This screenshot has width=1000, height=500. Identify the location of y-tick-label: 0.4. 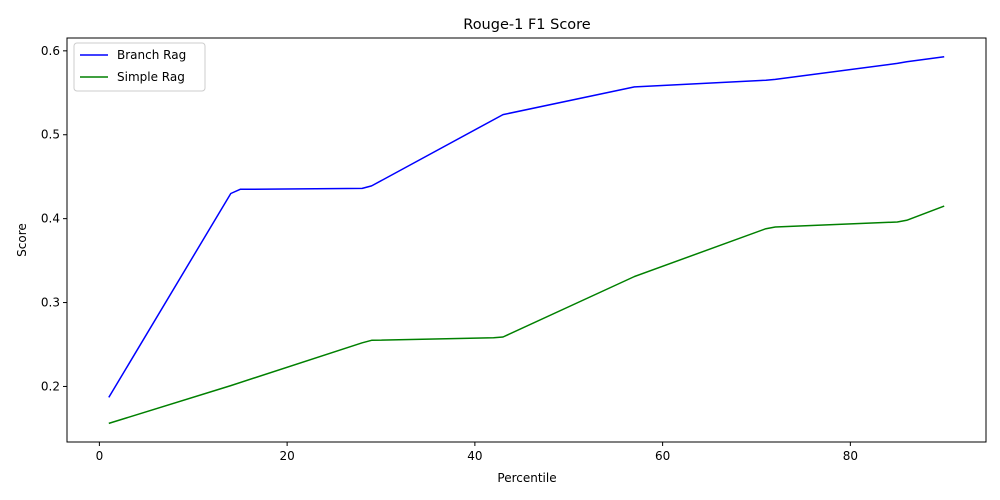
(50, 219).